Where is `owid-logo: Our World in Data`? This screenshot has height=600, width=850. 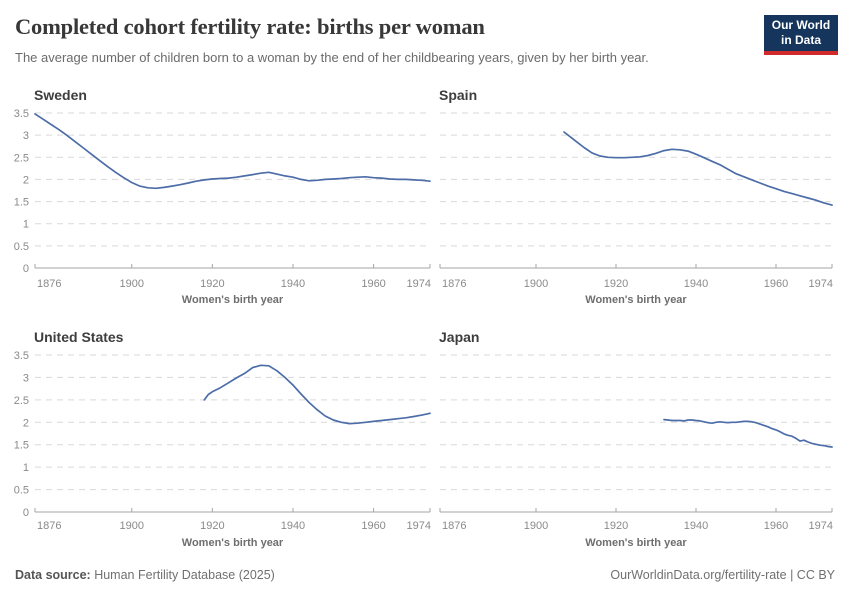 owid-logo: Our World in Data is located at coordinates (801, 35).